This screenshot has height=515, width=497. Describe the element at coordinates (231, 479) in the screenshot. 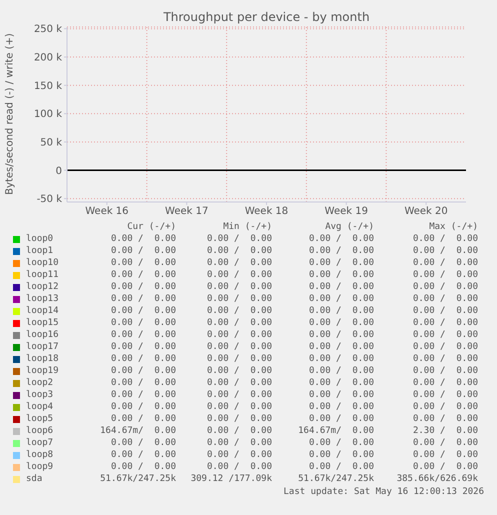

I see `text: 309.12 /177.09k` at that location.